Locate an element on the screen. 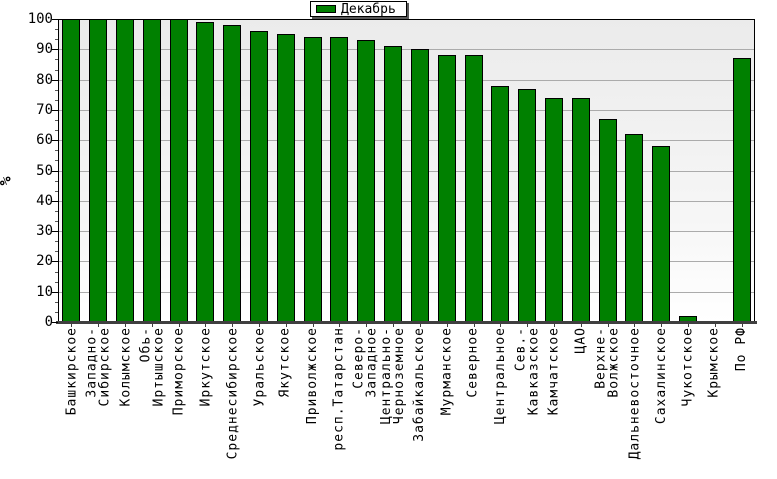 The image size is (777, 479). legend-label: Декабрь is located at coordinates (368, 9).